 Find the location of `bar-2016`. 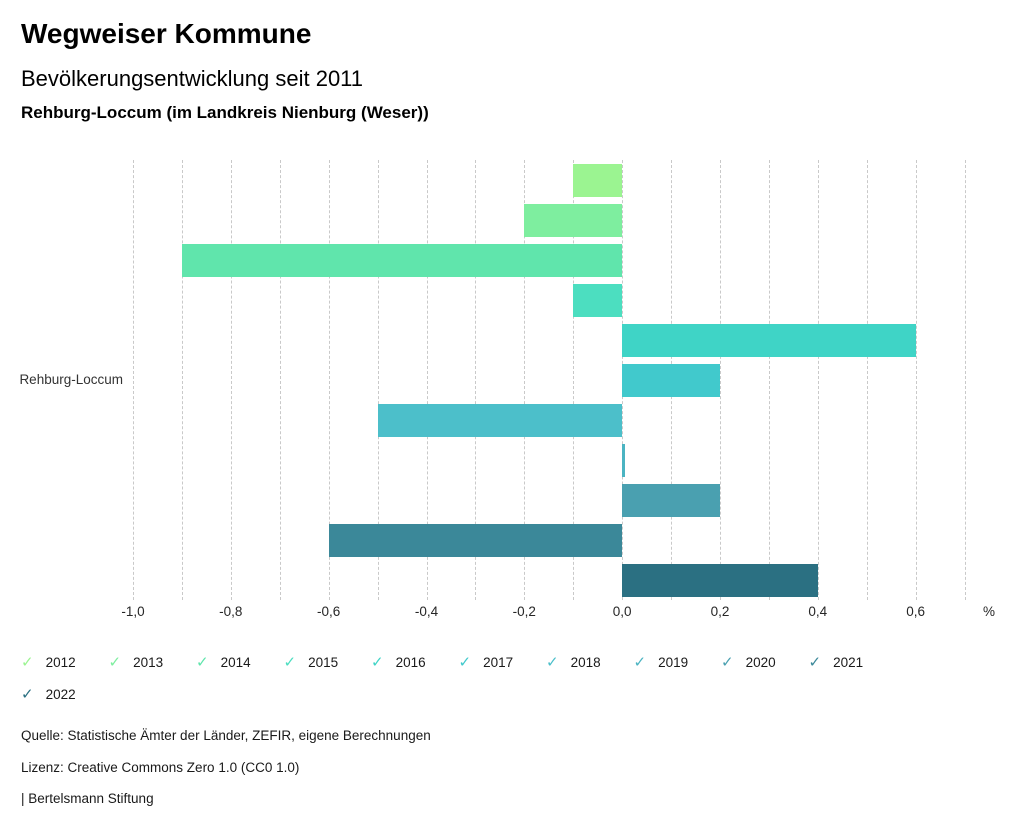

bar-2016 is located at coordinates (769, 340).